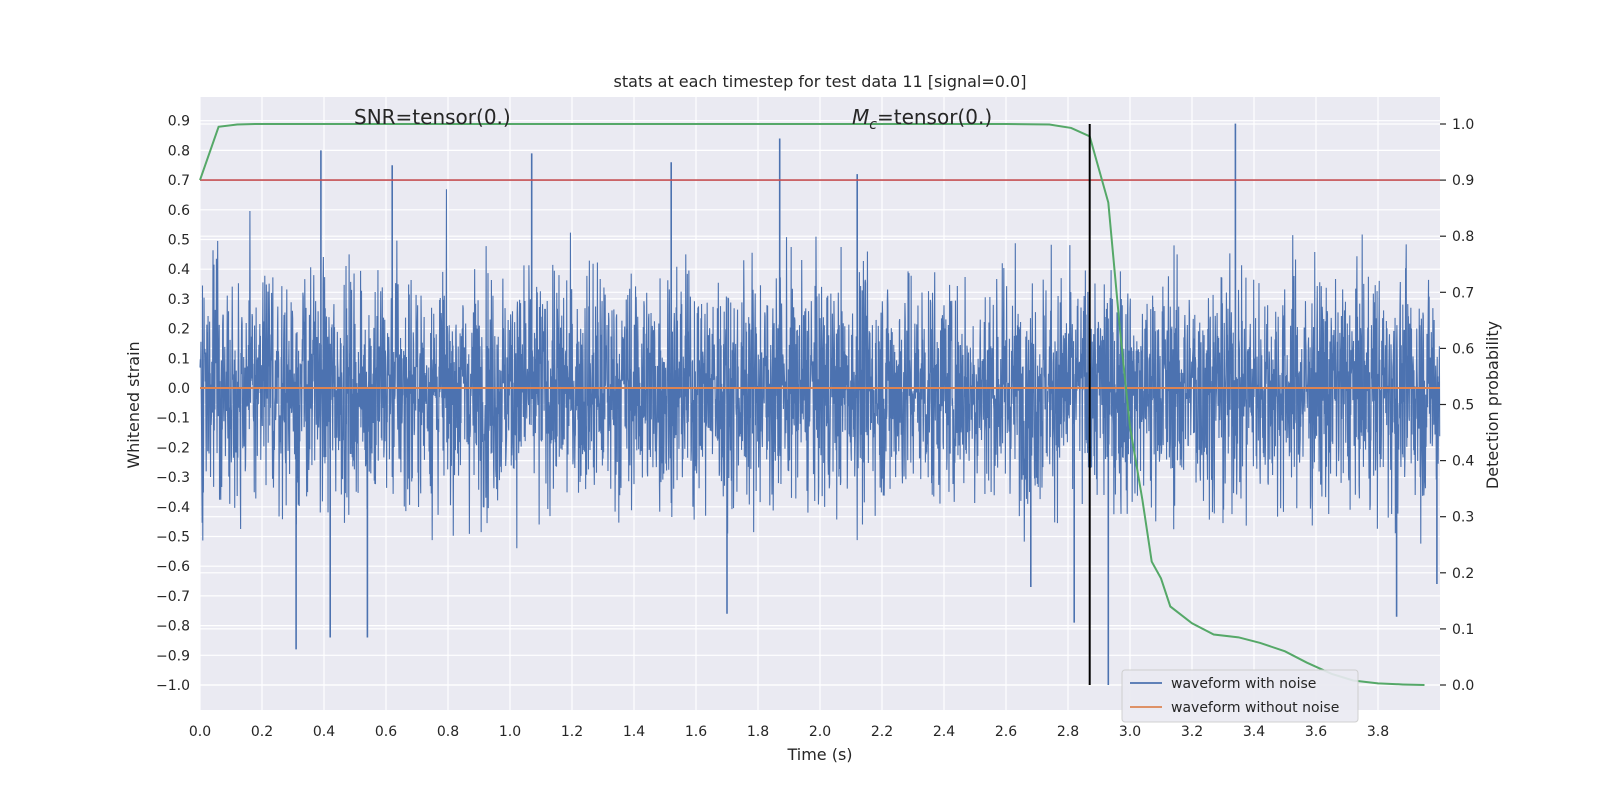 The image size is (1600, 800). Describe the element at coordinates (200, 732) in the screenshot. I see `x-tick-label: 0.0` at that location.